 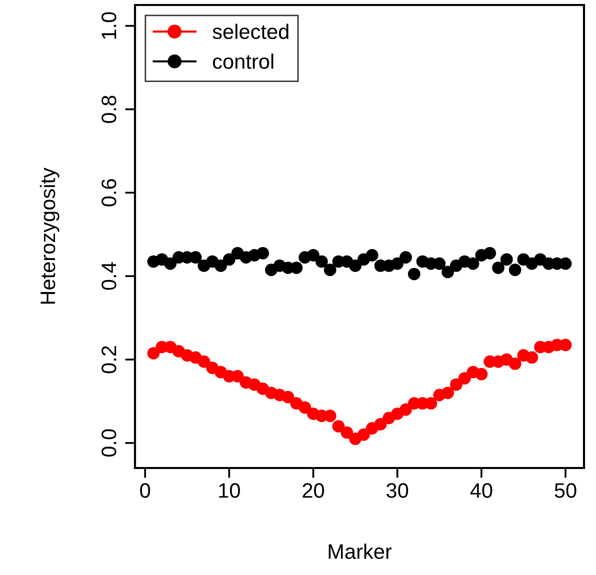 What do you see at coordinates (360, 551) in the screenshot?
I see `x-axis-title: Marker` at bounding box center [360, 551].